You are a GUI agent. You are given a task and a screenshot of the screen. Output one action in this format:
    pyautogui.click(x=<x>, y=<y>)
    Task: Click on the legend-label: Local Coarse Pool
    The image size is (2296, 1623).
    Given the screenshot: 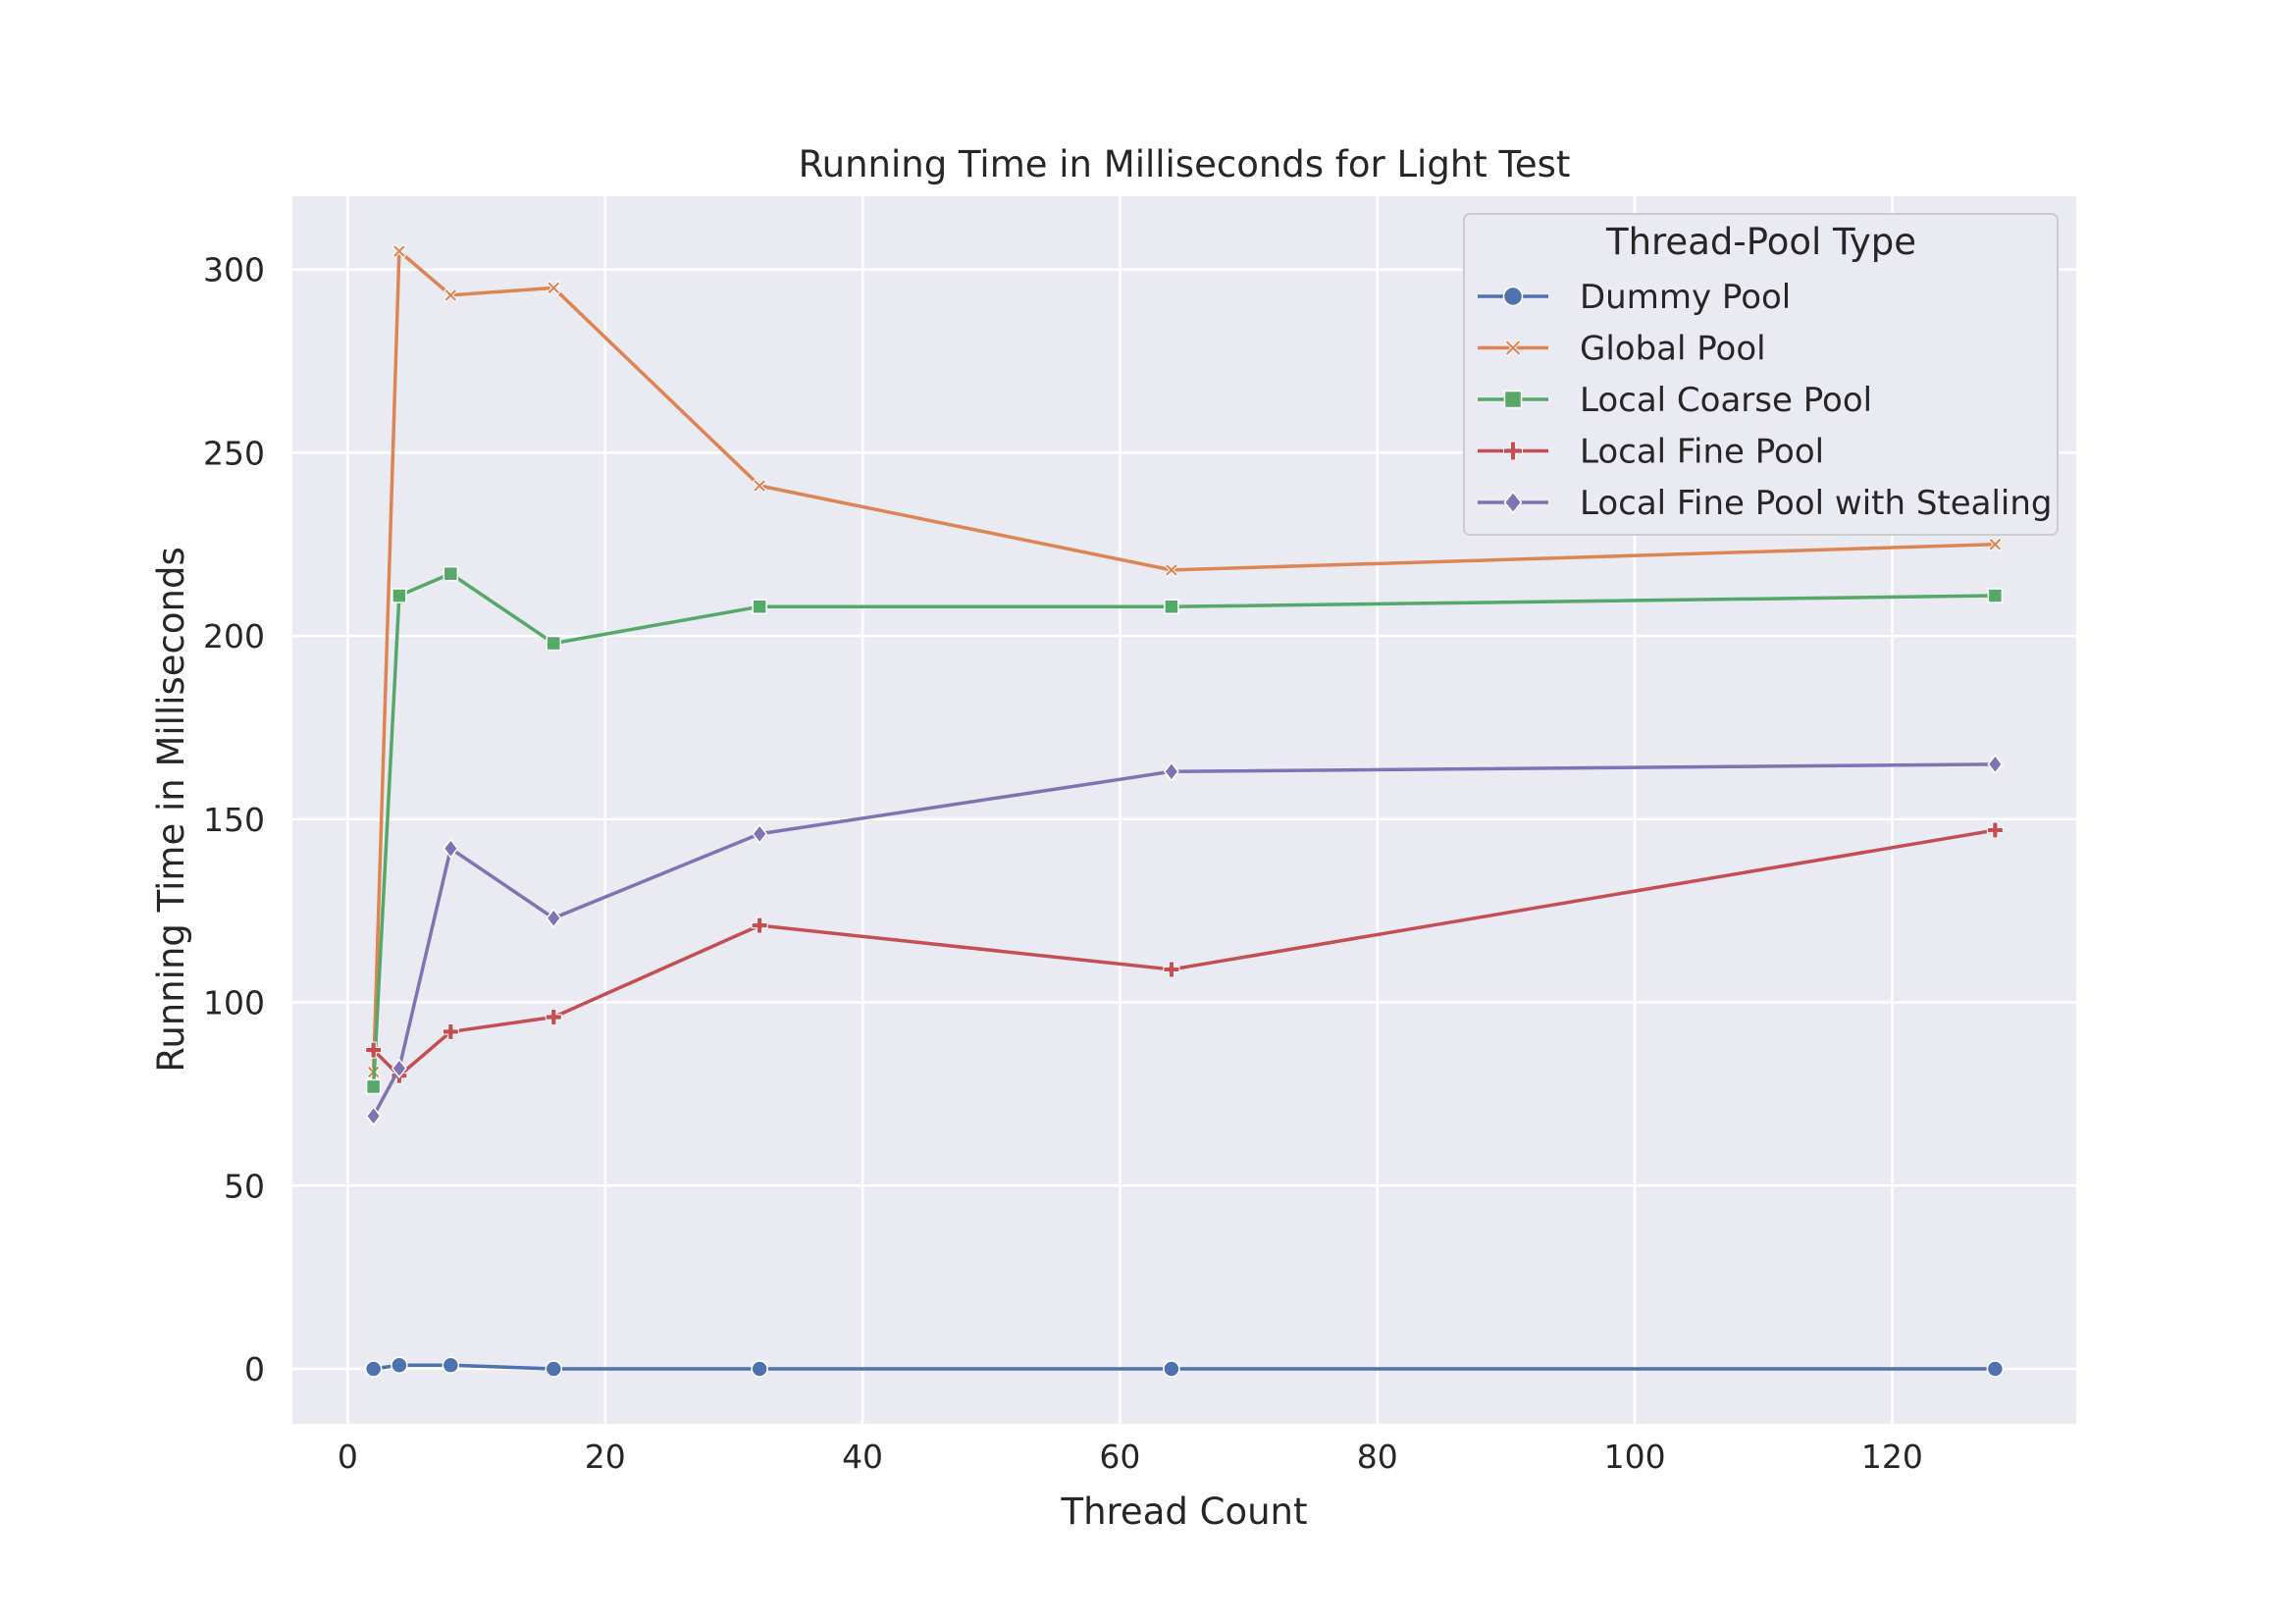 What is the action you would take?
    pyautogui.click(x=1726, y=400)
    